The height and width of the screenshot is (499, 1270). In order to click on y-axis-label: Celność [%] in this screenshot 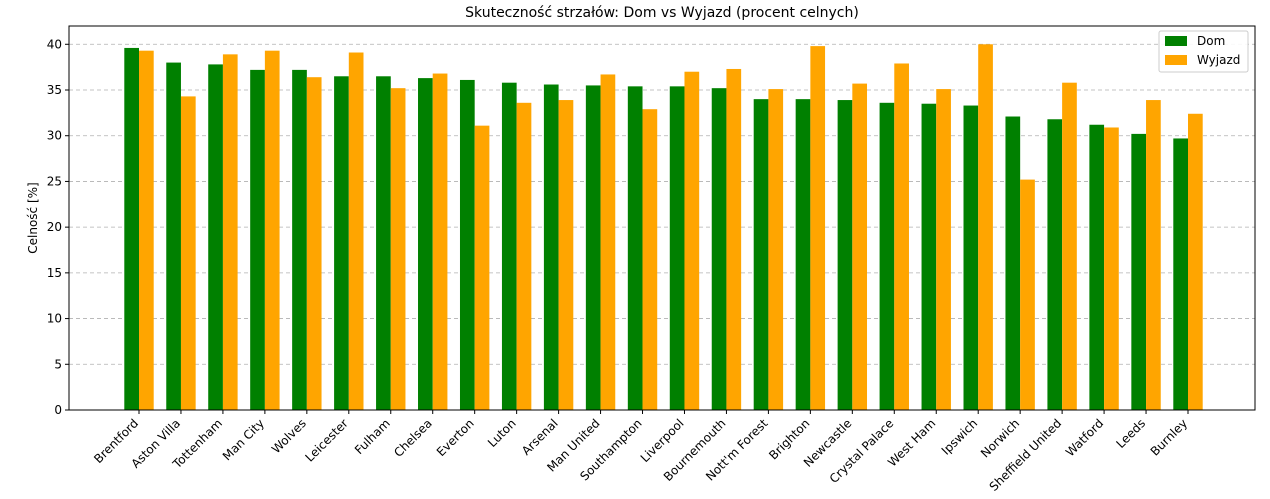, I will do `click(33, 217)`.